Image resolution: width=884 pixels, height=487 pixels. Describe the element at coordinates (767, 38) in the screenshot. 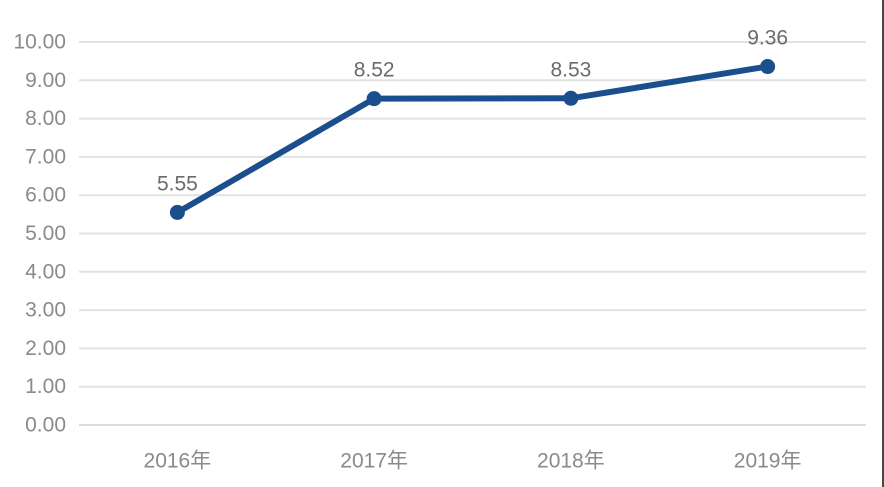

I see `data-label: 9.36` at that location.